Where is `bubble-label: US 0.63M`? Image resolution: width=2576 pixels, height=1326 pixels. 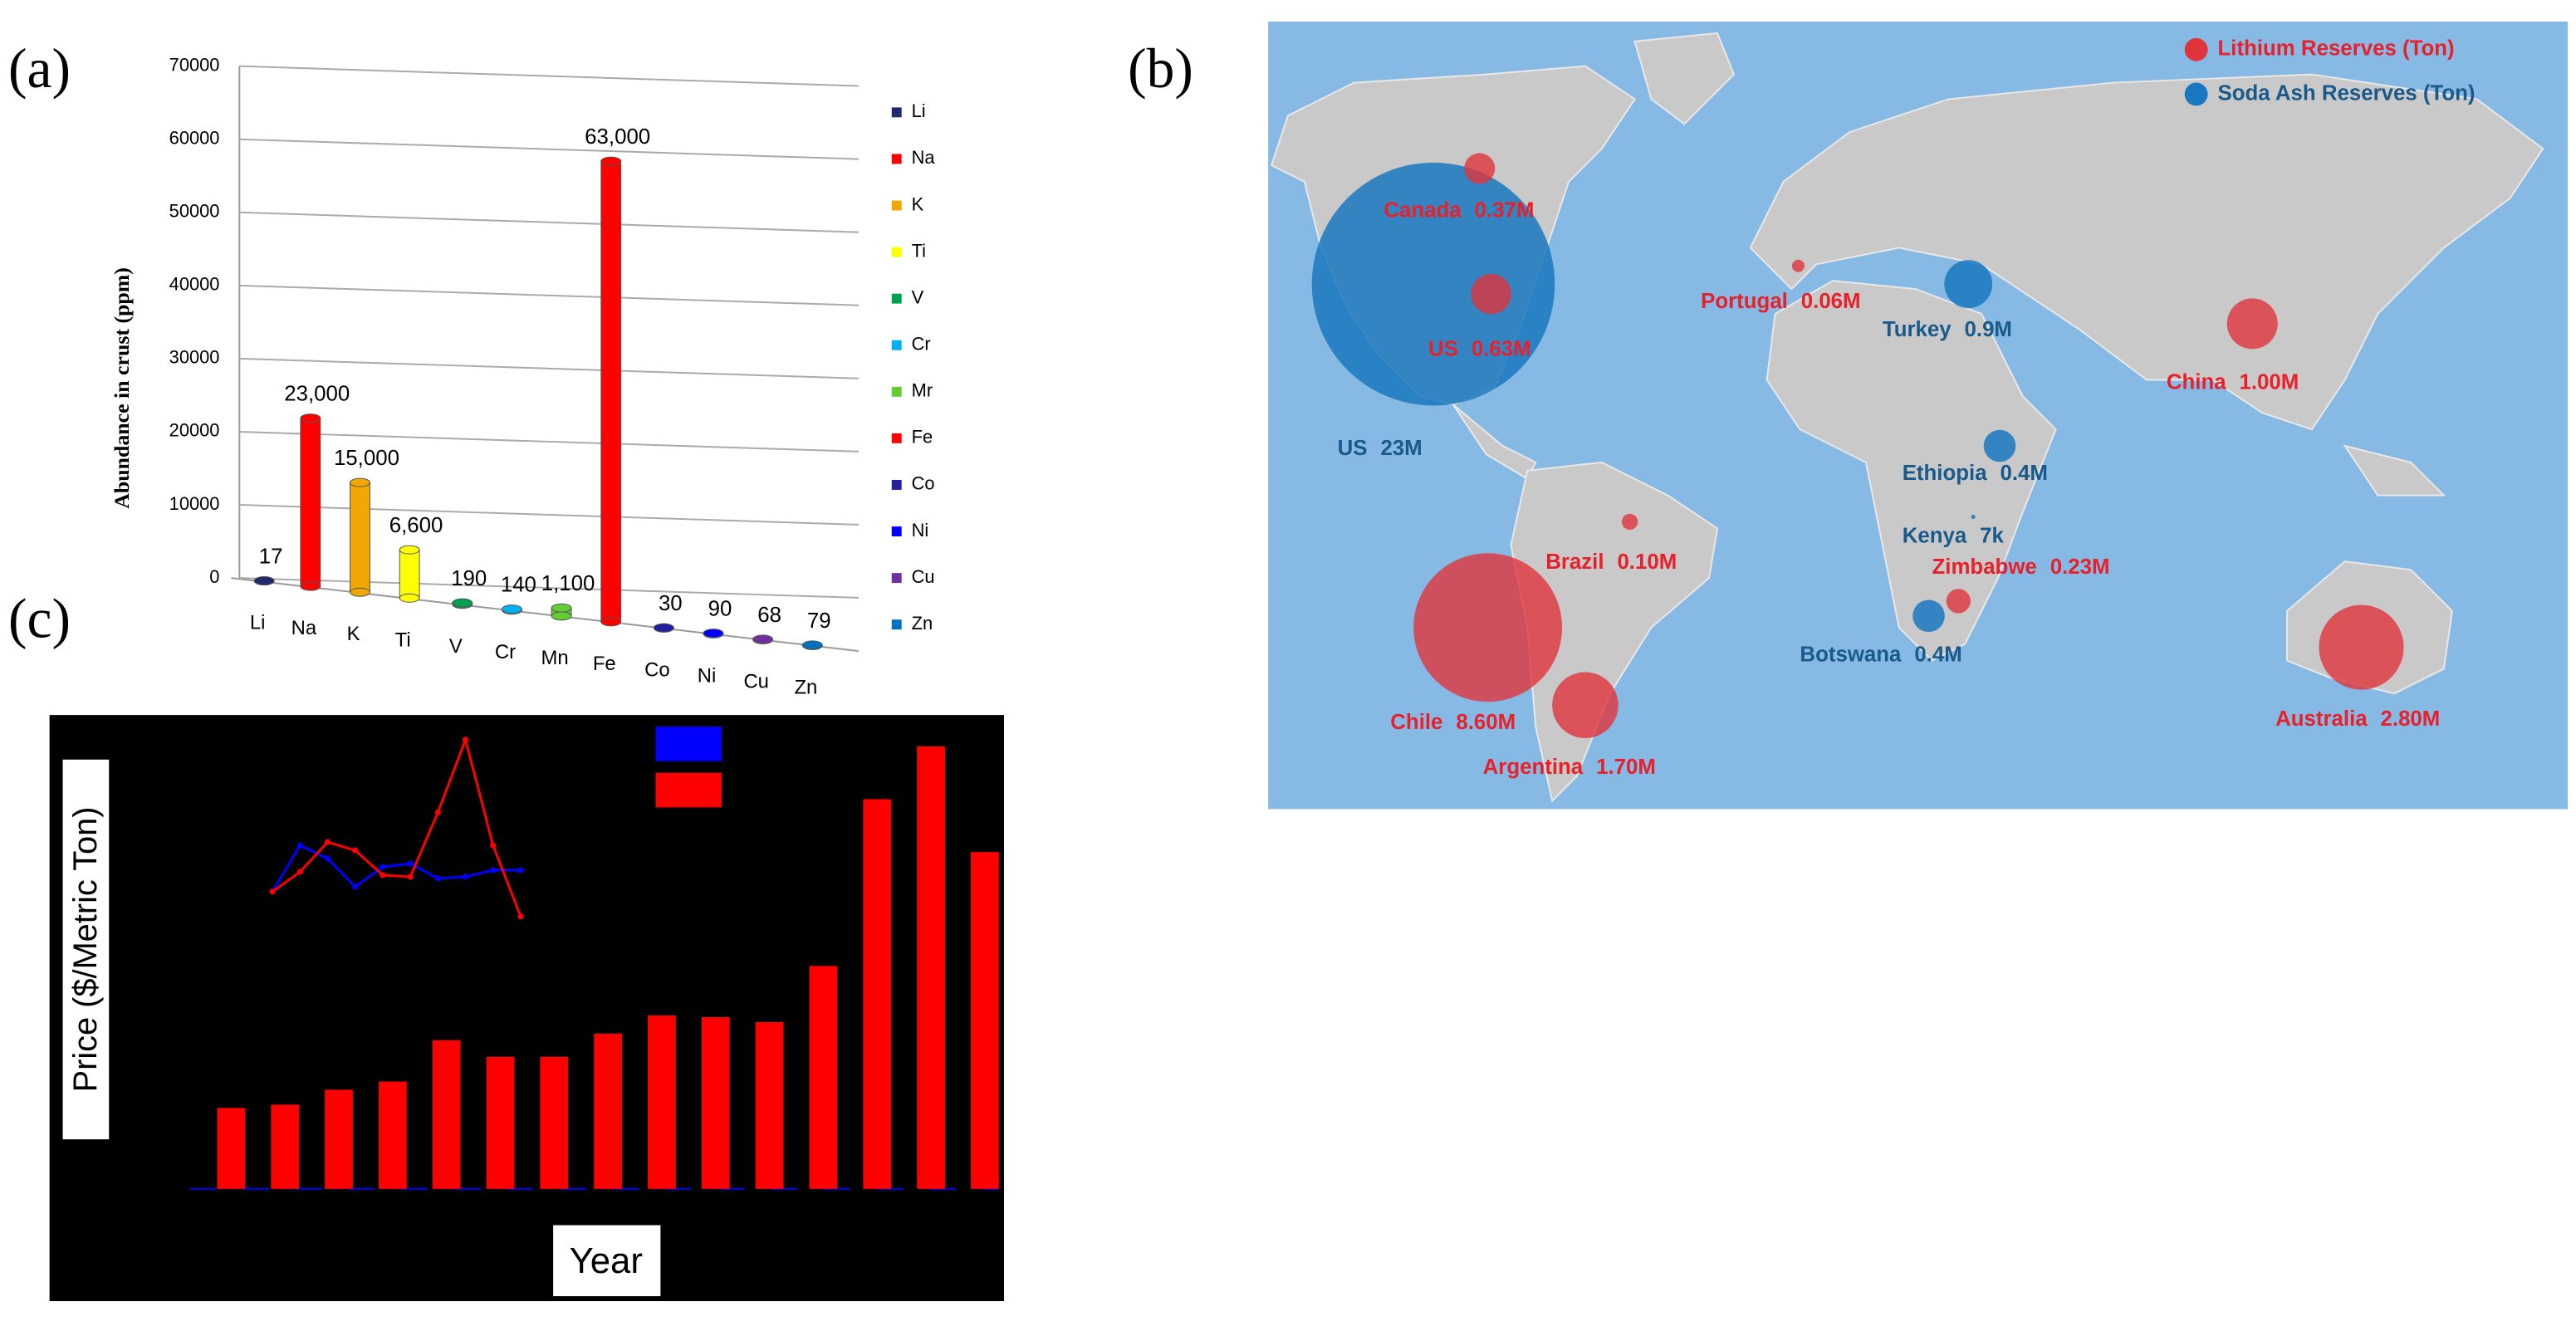
bubble-label: US 0.63M is located at coordinates (1479, 349).